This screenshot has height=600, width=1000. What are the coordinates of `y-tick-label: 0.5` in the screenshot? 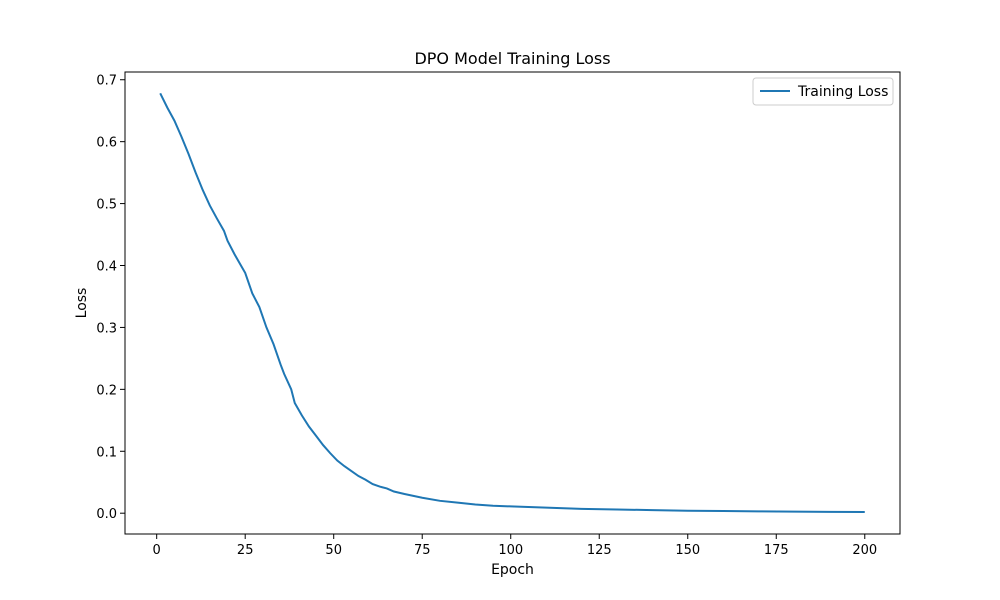 It's located at (106, 205).